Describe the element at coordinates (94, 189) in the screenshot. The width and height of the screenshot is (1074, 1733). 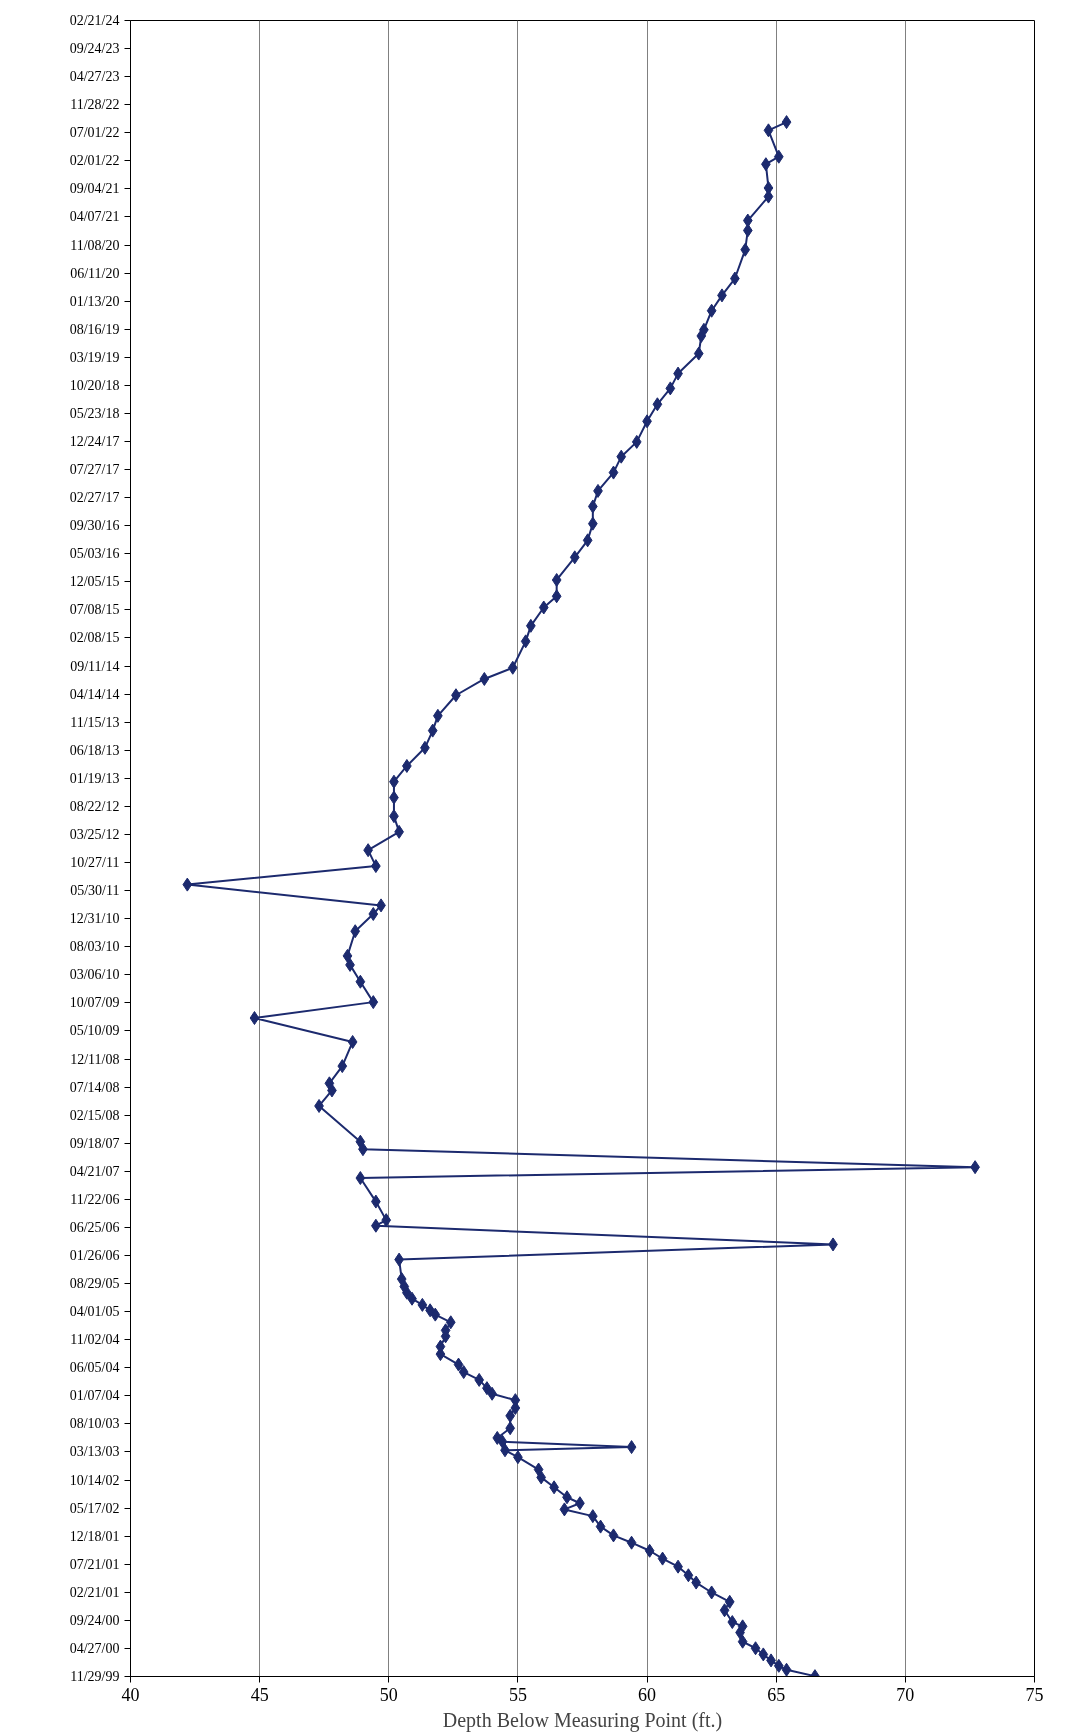
I see `y-tick-label: 09/04/21` at that location.